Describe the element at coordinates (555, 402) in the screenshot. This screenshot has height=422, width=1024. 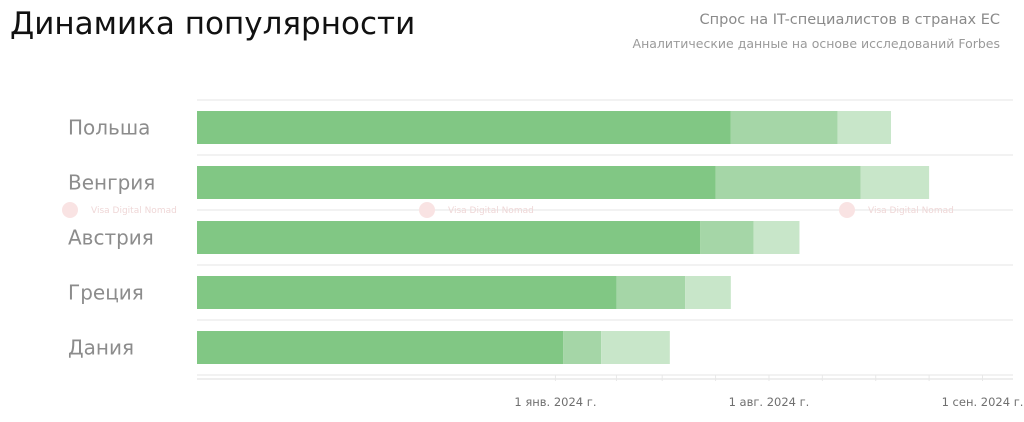
I see `x-tick-label: 1 янв. 2024 г.` at that location.